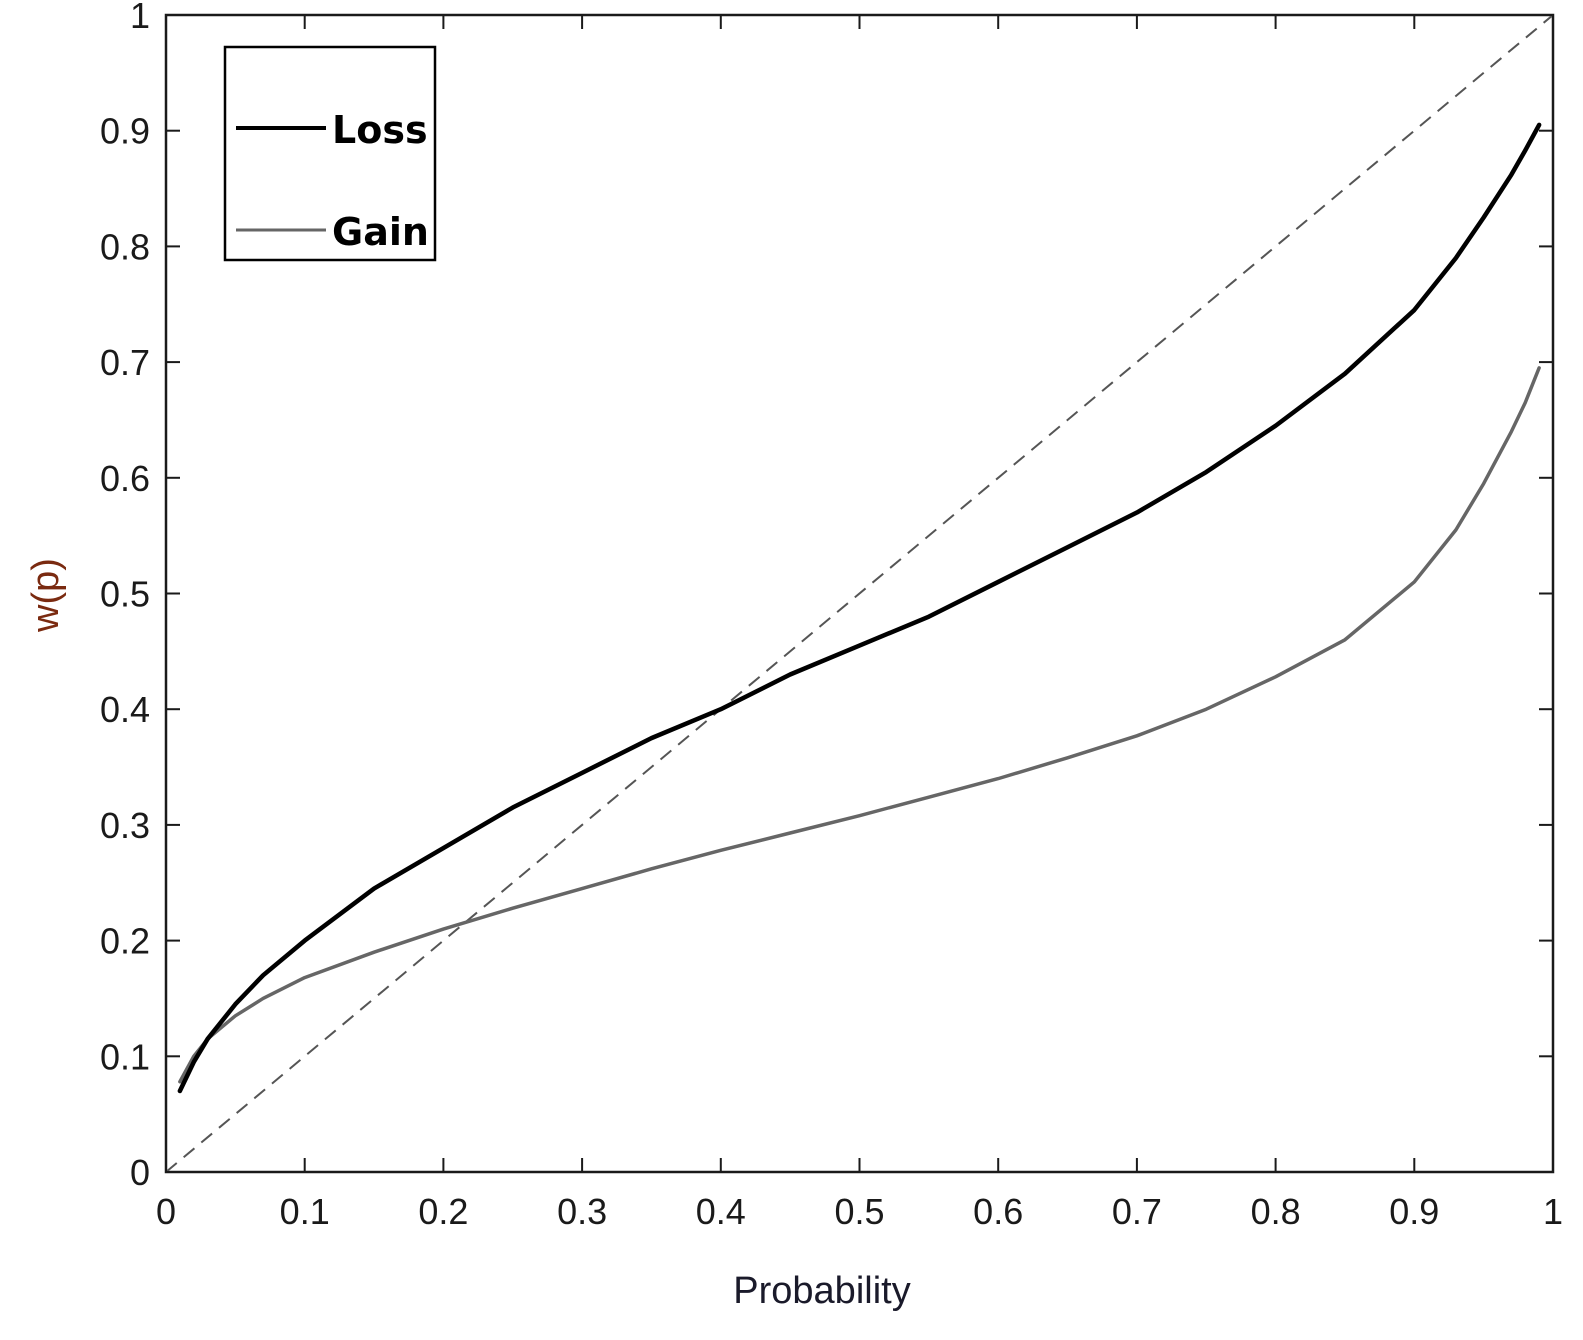  Describe the element at coordinates (1137, 1211) in the screenshot. I see `x-tick-label: 0.7` at that location.